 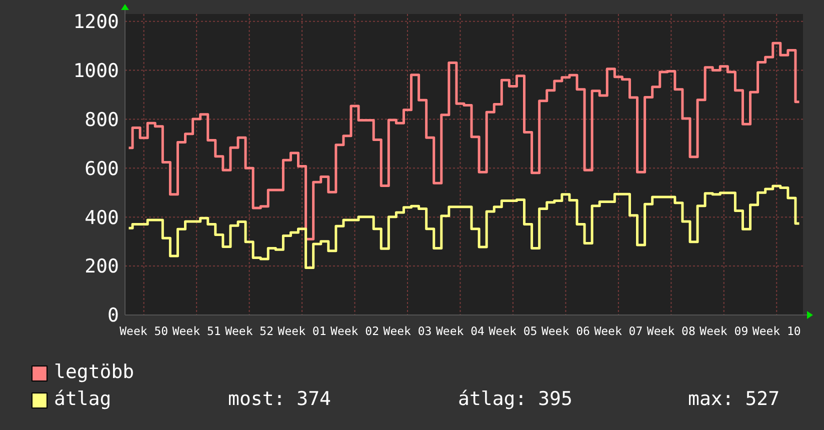 What do you see at coordinates (279, 399) in the screenshot?
I see `text: most: 374` at bounding box center [279, 399].